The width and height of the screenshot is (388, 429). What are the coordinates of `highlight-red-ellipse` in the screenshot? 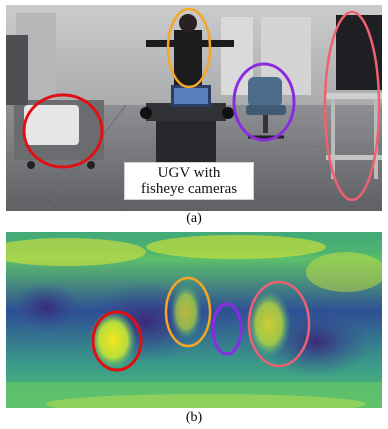 It's located at (63, 131).